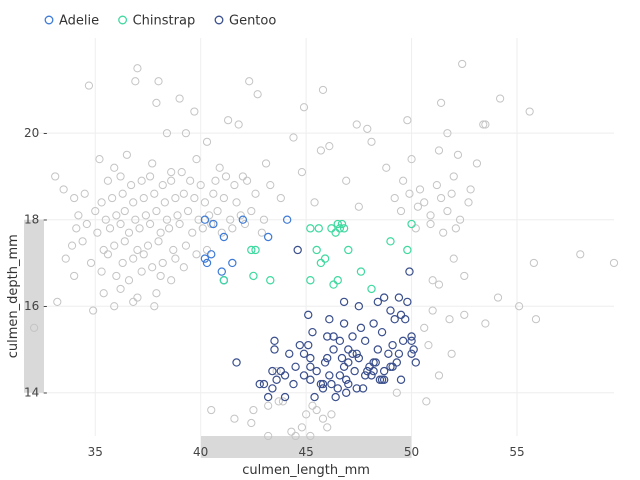  I want to click on legend-label: Adelie, so click(79, 21).